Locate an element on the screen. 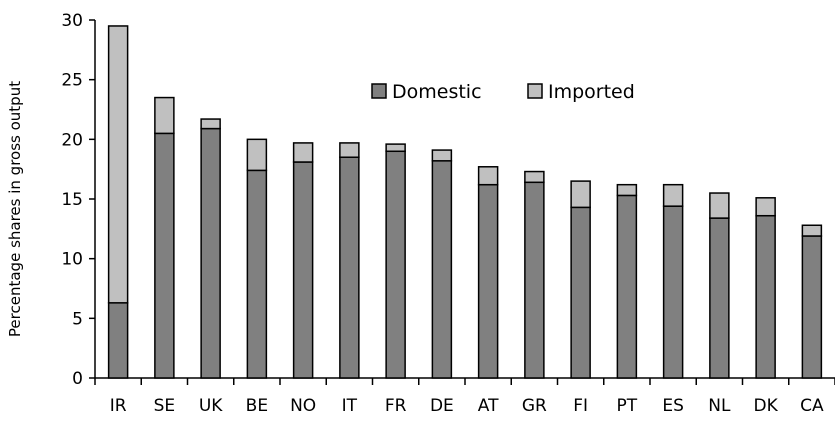 The height and width of the screenshot is (421, 835). bar-domestic-pt is located at coordinates (627, 286).